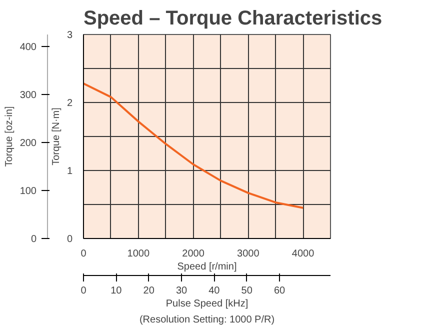  I want to click on y2-tick-label: 0, so click(33, 239).